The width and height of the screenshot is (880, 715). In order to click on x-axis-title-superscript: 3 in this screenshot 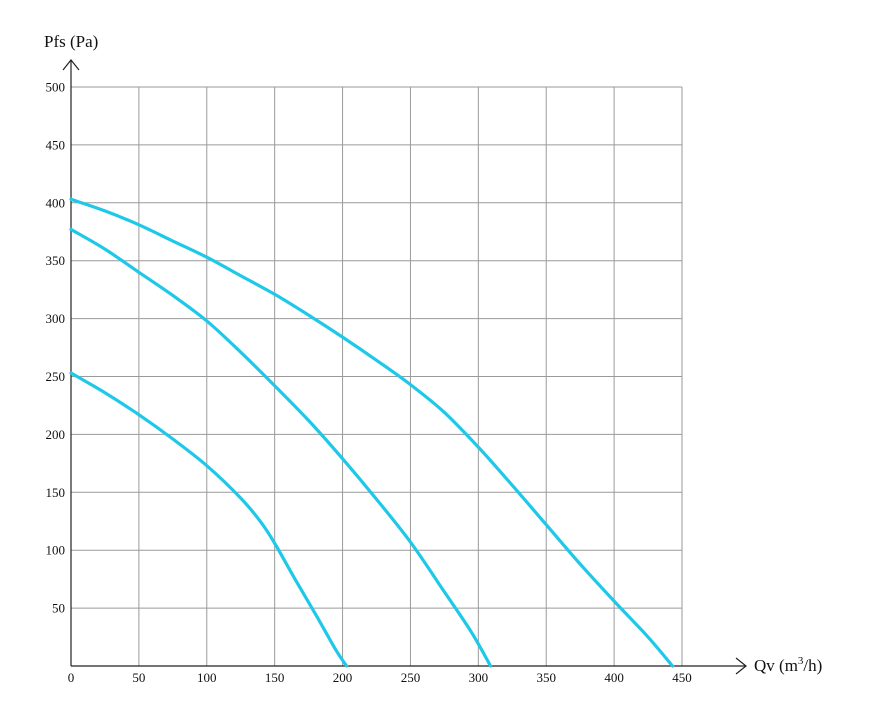, I will do `click(801, 661)`.